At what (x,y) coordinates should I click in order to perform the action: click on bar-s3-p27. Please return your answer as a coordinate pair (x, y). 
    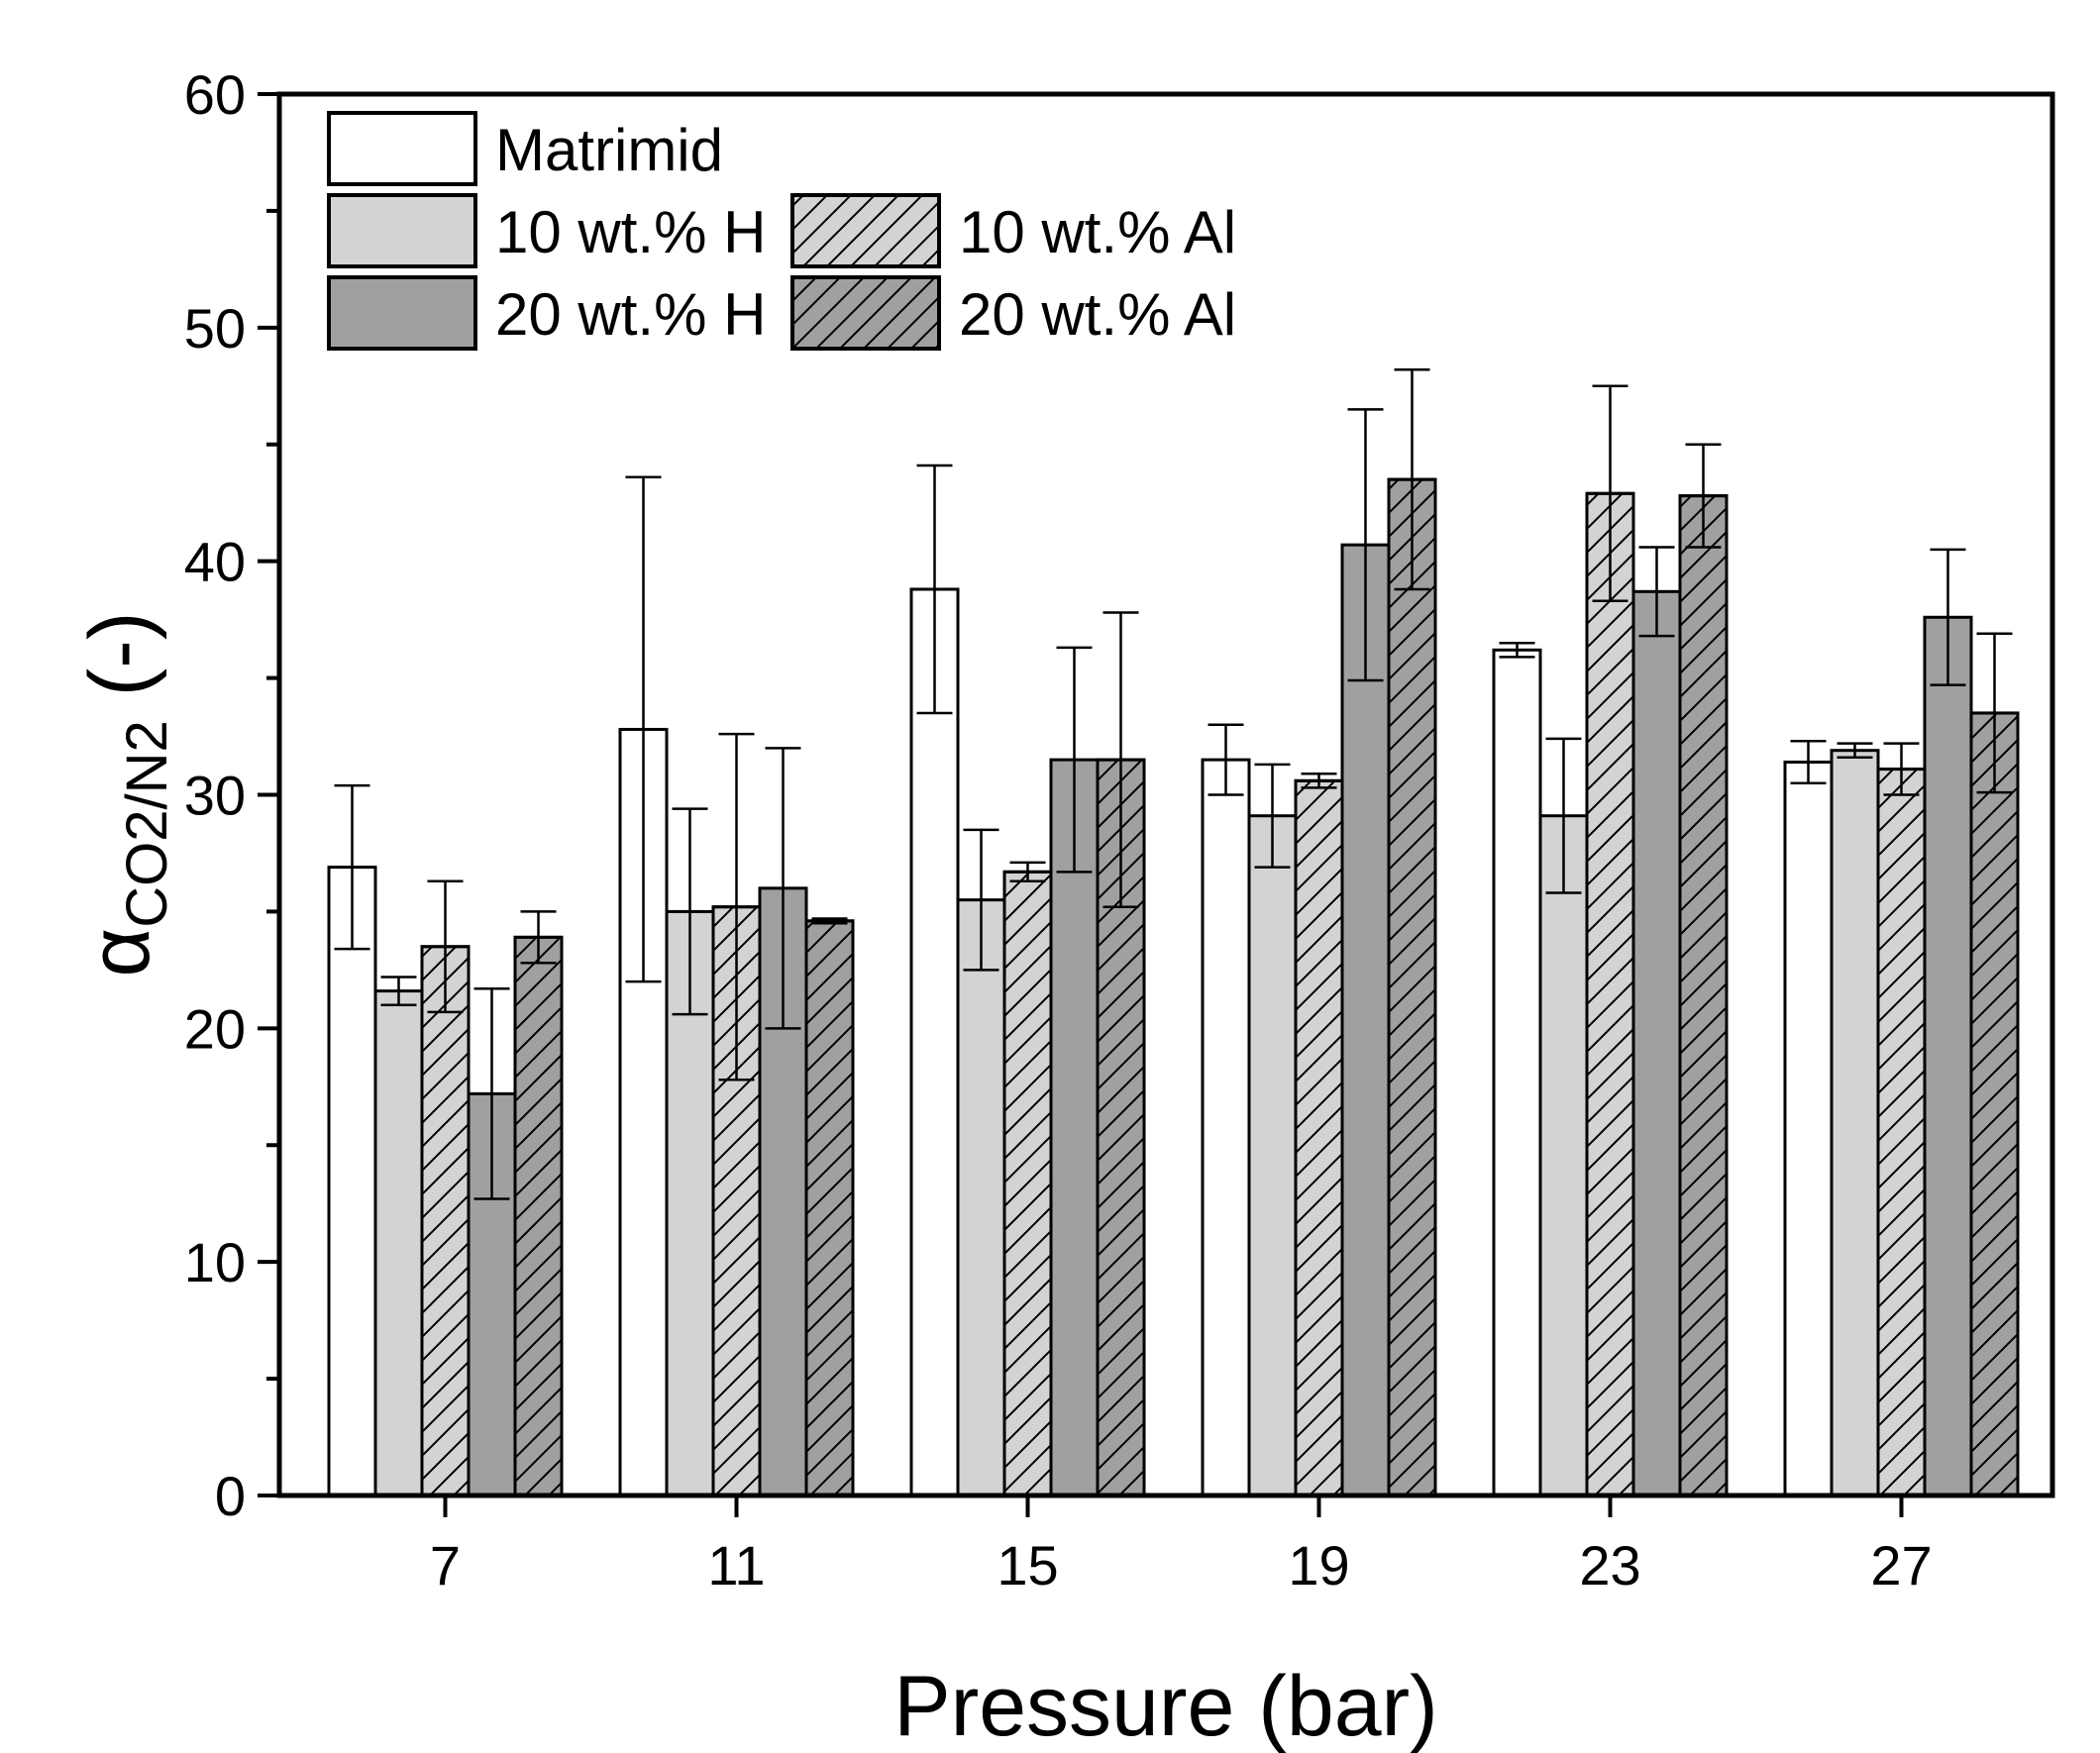
    Looking at the image, I should click on (1948, 1056).